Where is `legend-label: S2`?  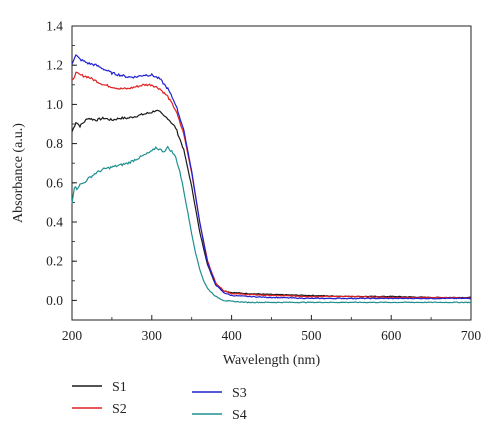 legend-label: S2 is located at coordinates (119, 409).